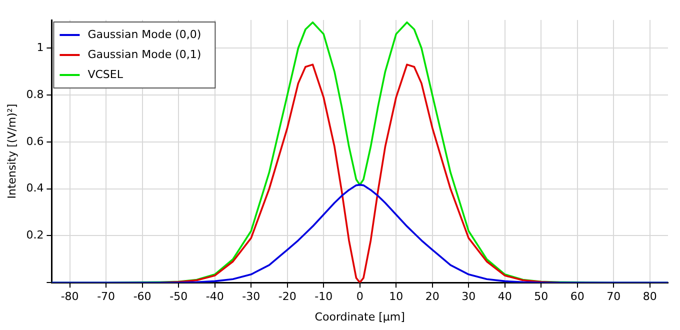 This screenshot has width=680, height=330. I want to click on x-tick-label: 0, so click(360, 297).